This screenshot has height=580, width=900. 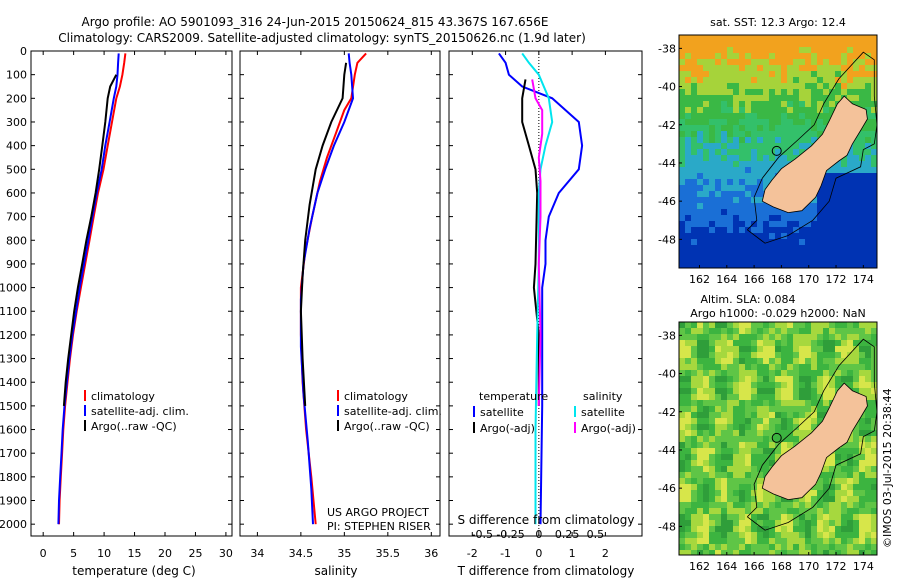 I want to click on lon-tick-label: 162, so click(x=699, y=279).